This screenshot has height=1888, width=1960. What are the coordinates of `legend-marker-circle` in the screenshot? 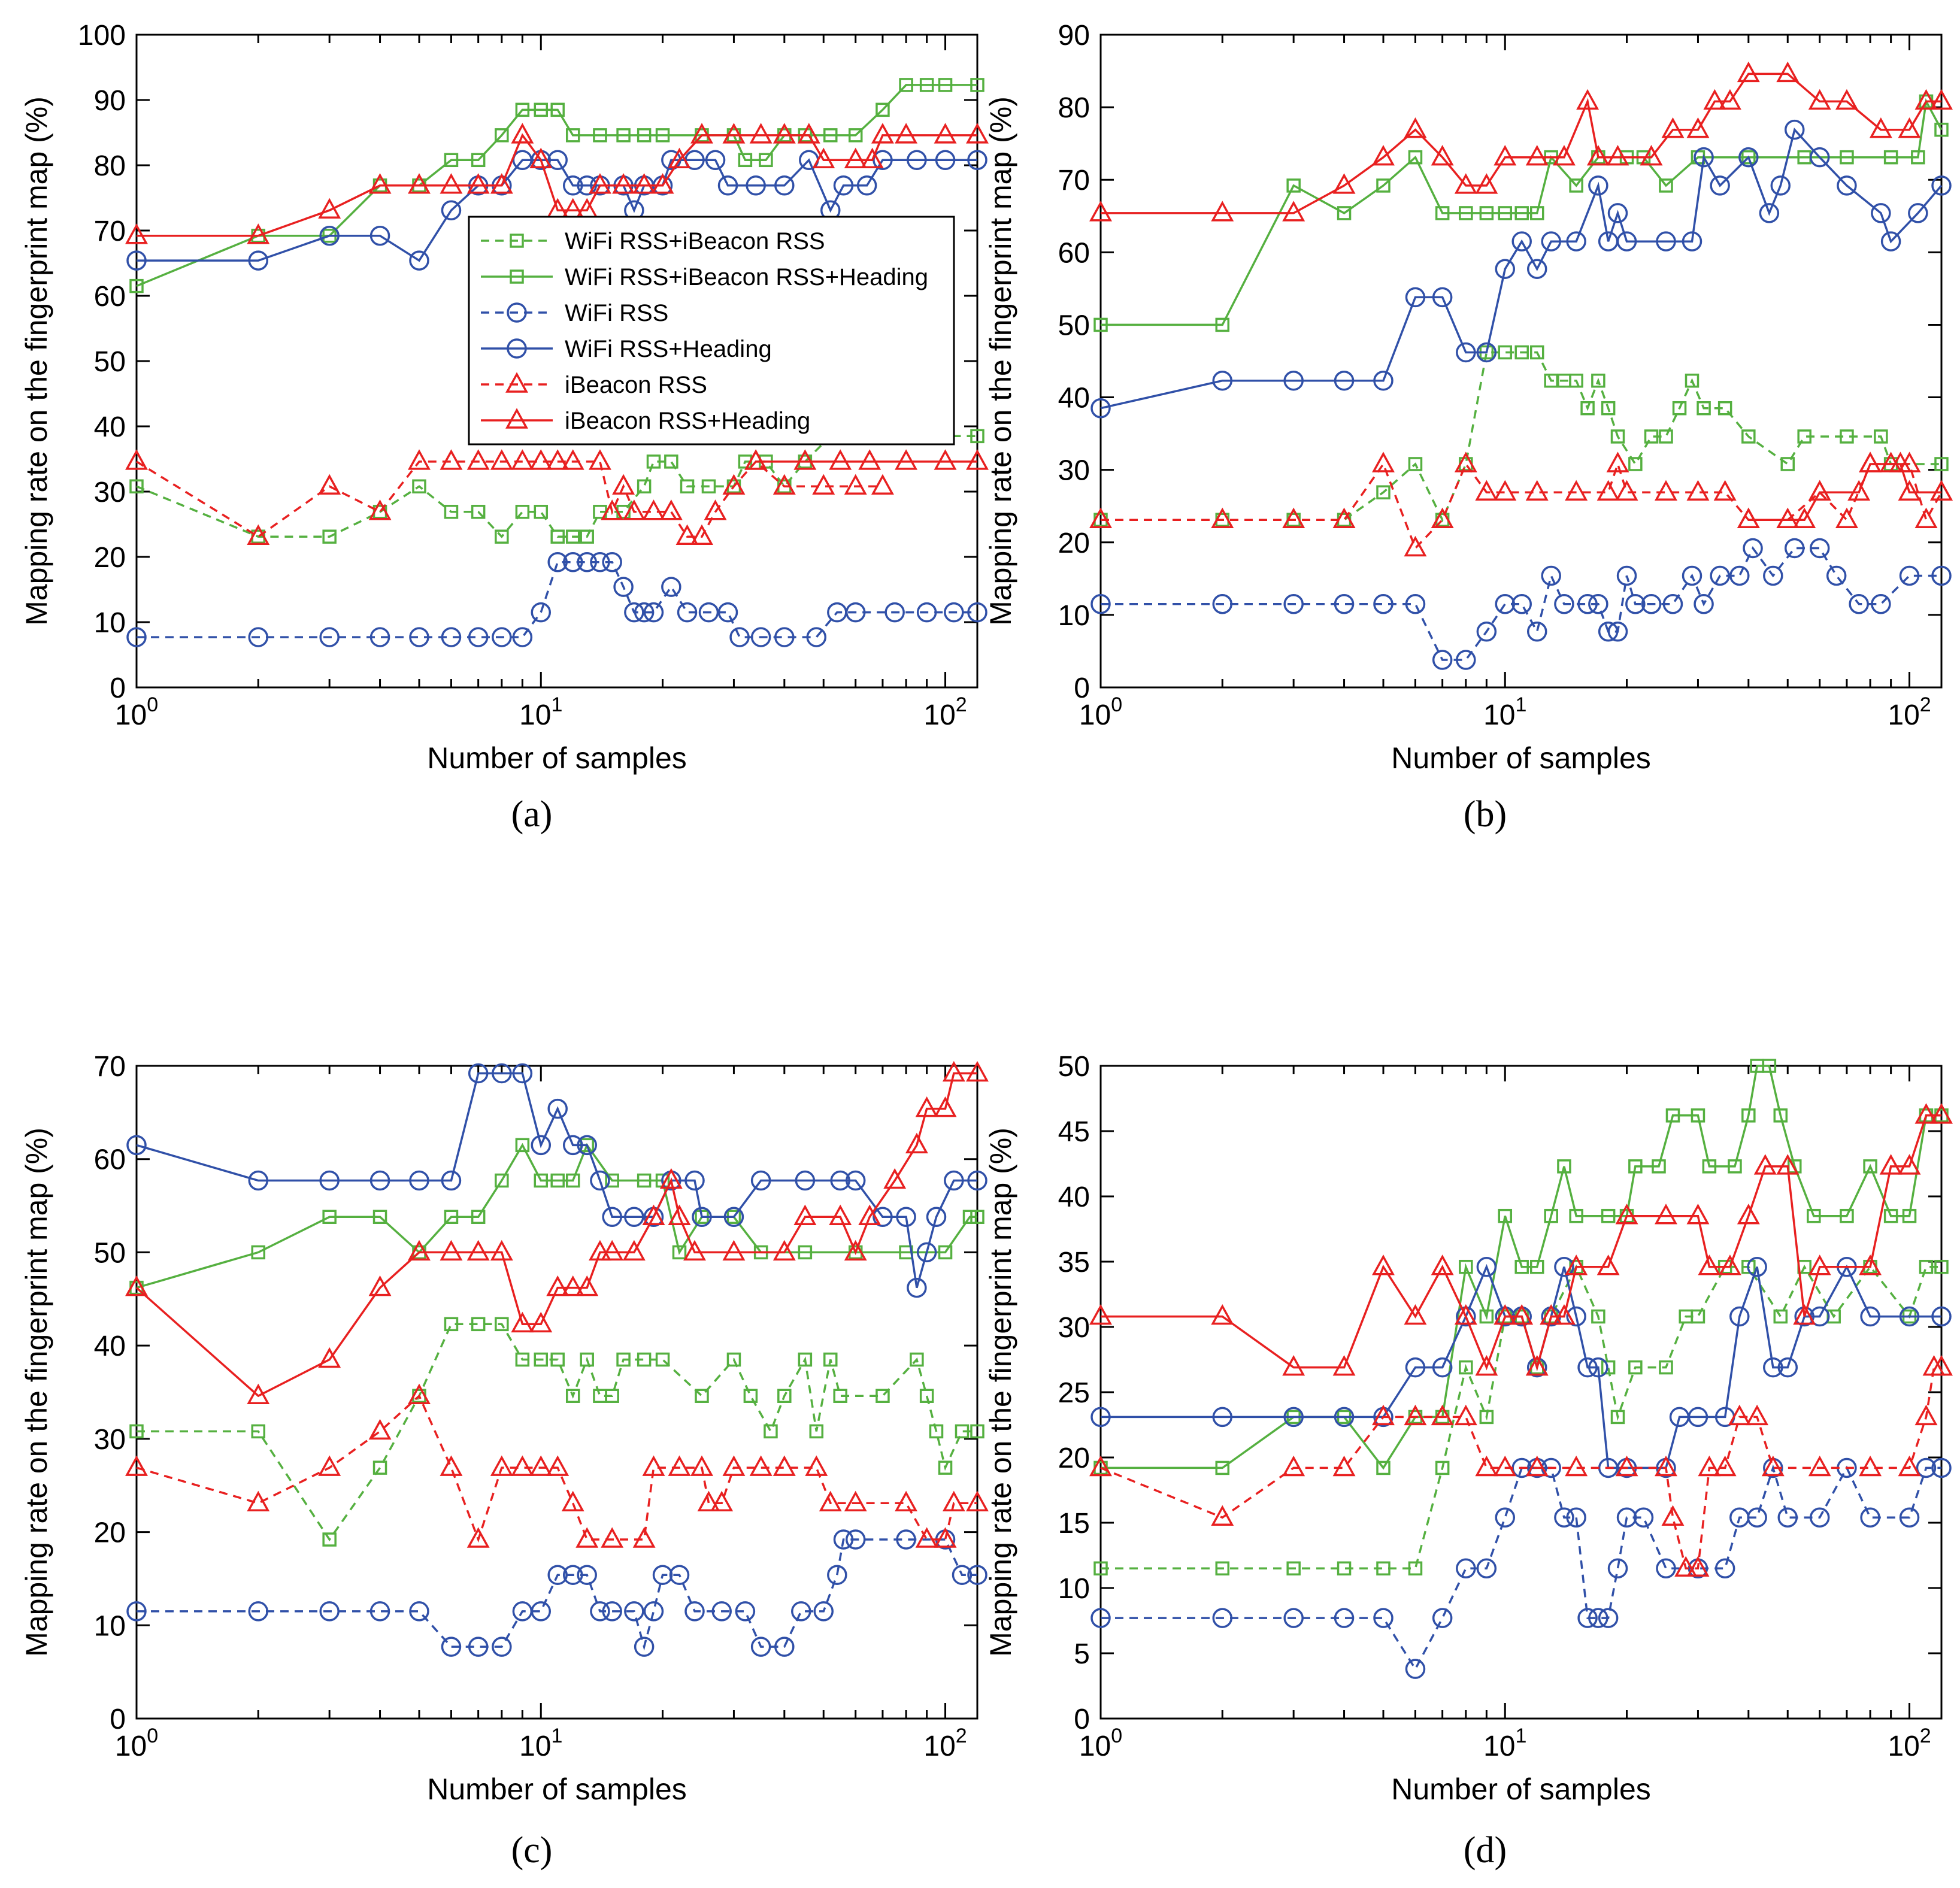 It's located at (517, 348).